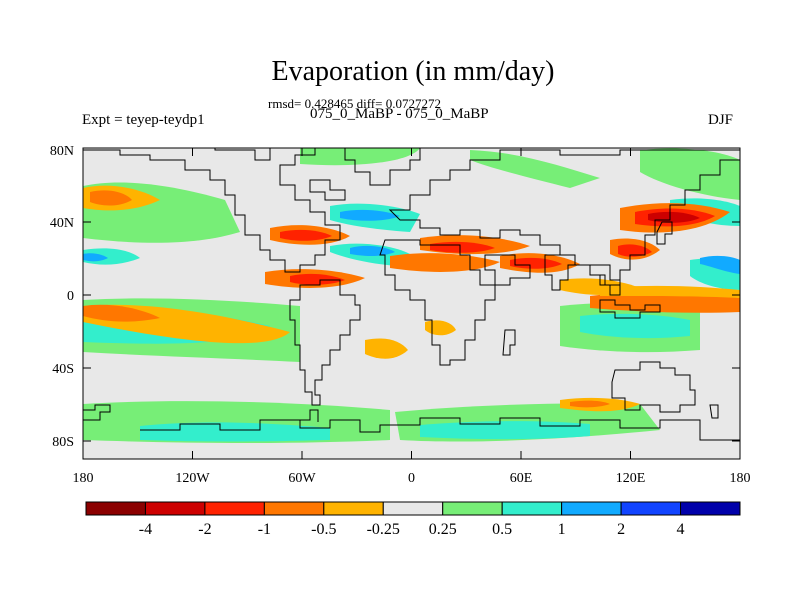 The image size is (800, 600). What do you see at coordinates (264, 529) in the screenshot?
I see `colorbar-label: -1` at bounding box center [264, 529].